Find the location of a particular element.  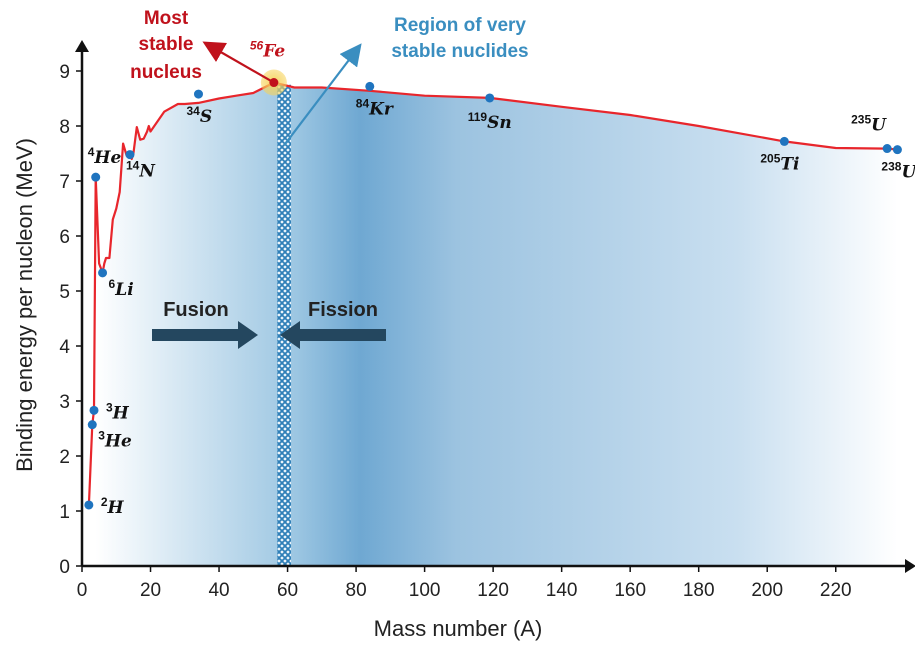

x-tick-label: 40 is located at coordinates (218, 590).